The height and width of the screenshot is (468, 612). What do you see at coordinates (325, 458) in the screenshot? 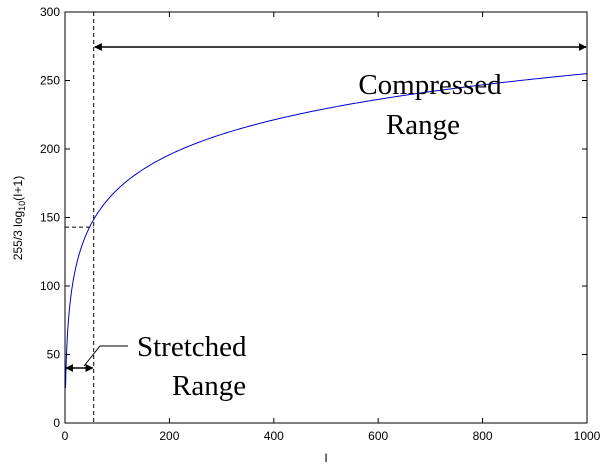
I see `x-axis-label: I` at bounding box center [325, 458].